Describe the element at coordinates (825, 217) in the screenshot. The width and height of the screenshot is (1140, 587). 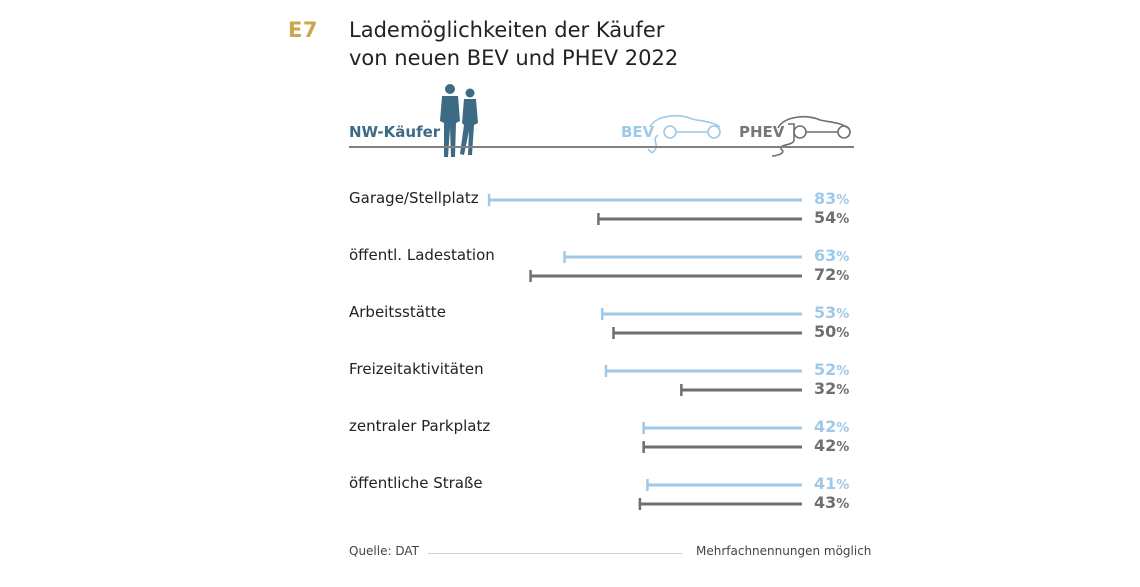
I see `value-number: 54` at that location.